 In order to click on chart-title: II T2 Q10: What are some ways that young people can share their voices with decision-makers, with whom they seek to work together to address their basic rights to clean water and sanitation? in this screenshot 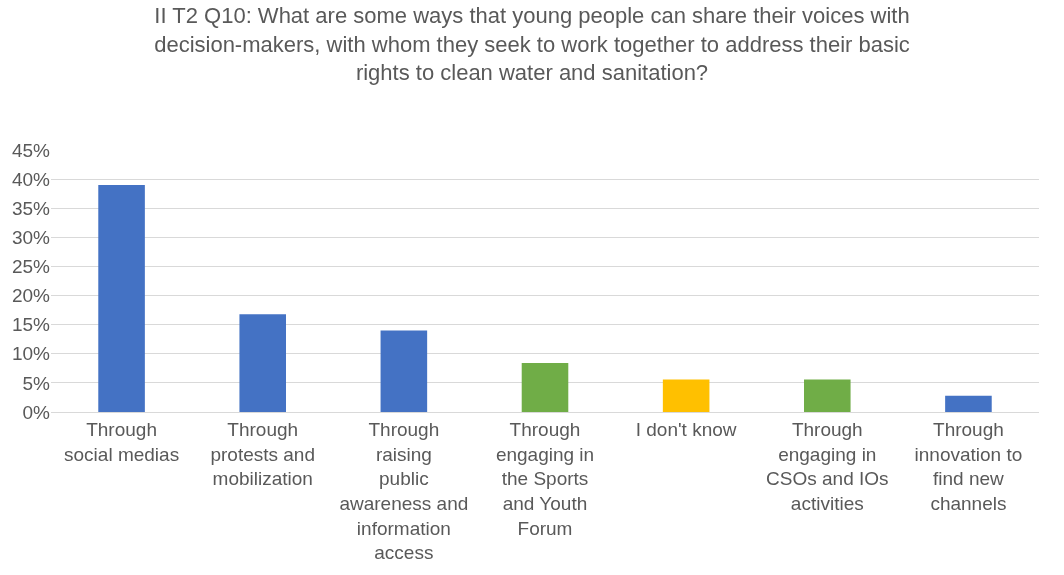, I will do `click(532, 44)`.